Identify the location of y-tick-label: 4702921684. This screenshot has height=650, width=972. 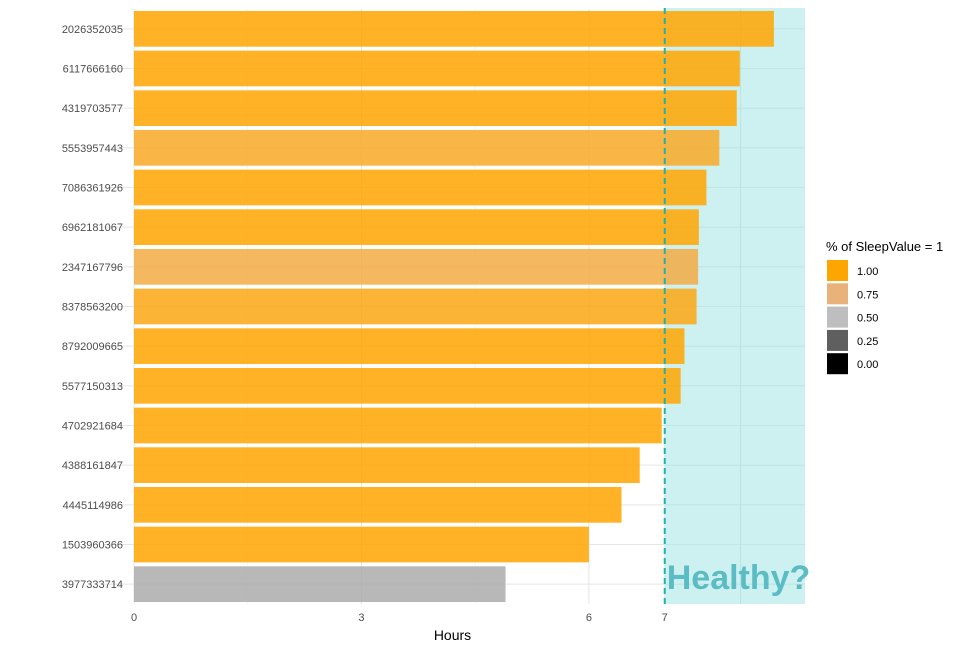
(92, 427).